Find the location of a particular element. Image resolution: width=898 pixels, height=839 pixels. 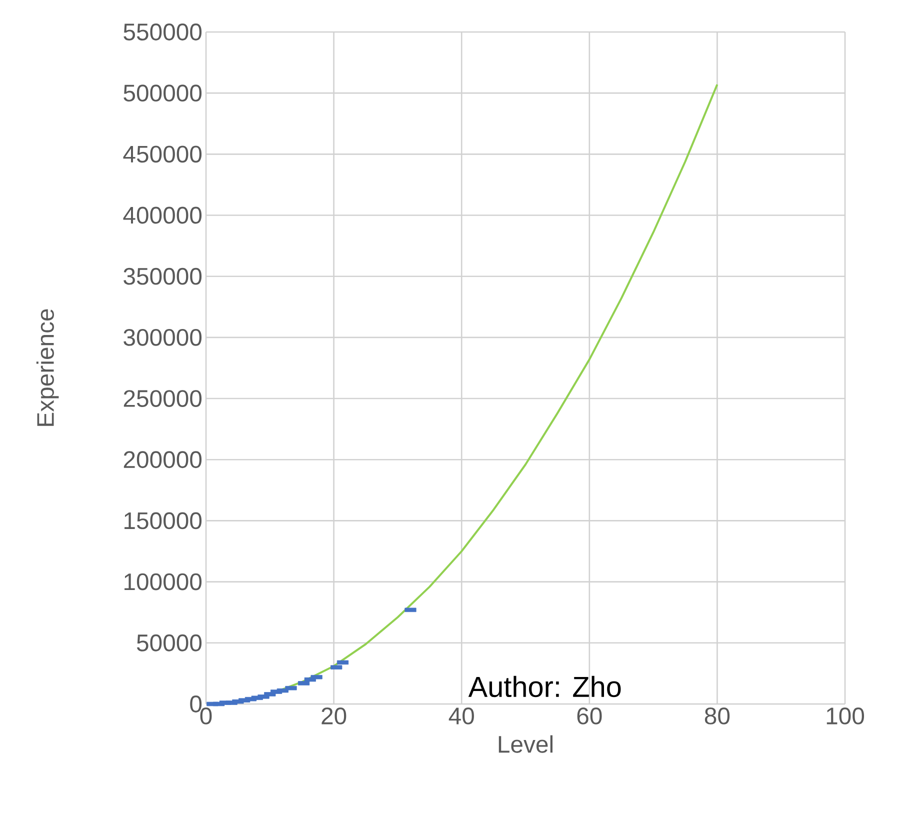

y-tick-label: 50000 is located at coordinates (169, 643).